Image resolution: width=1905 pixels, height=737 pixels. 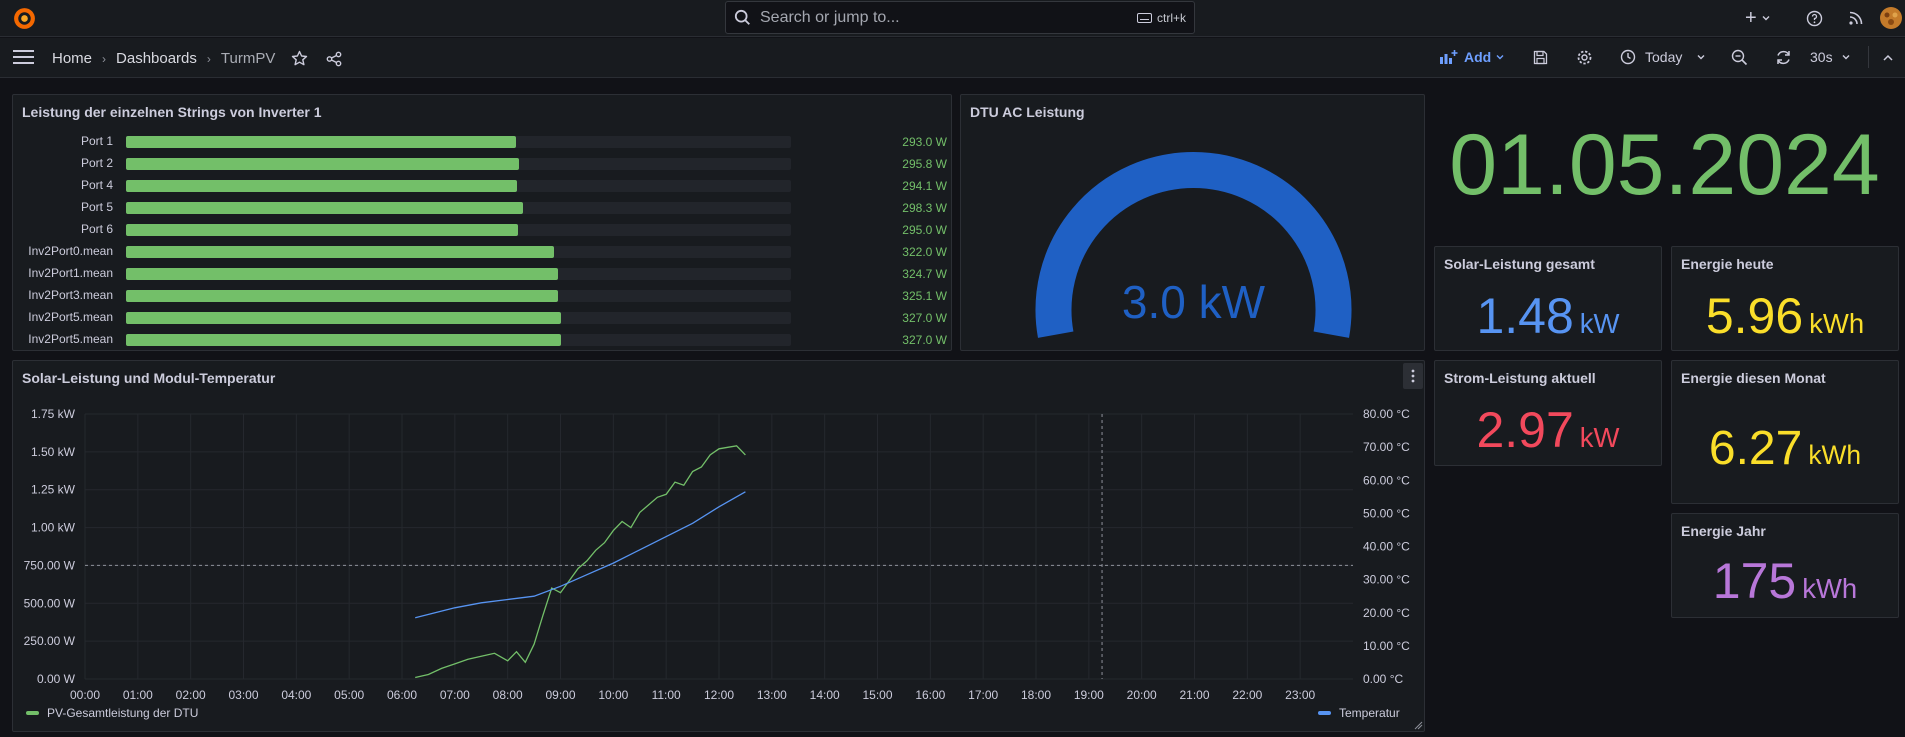 I want to click on energy-year-panel: Energie Jahr 175 kWh, so click(x=1785, y=565).